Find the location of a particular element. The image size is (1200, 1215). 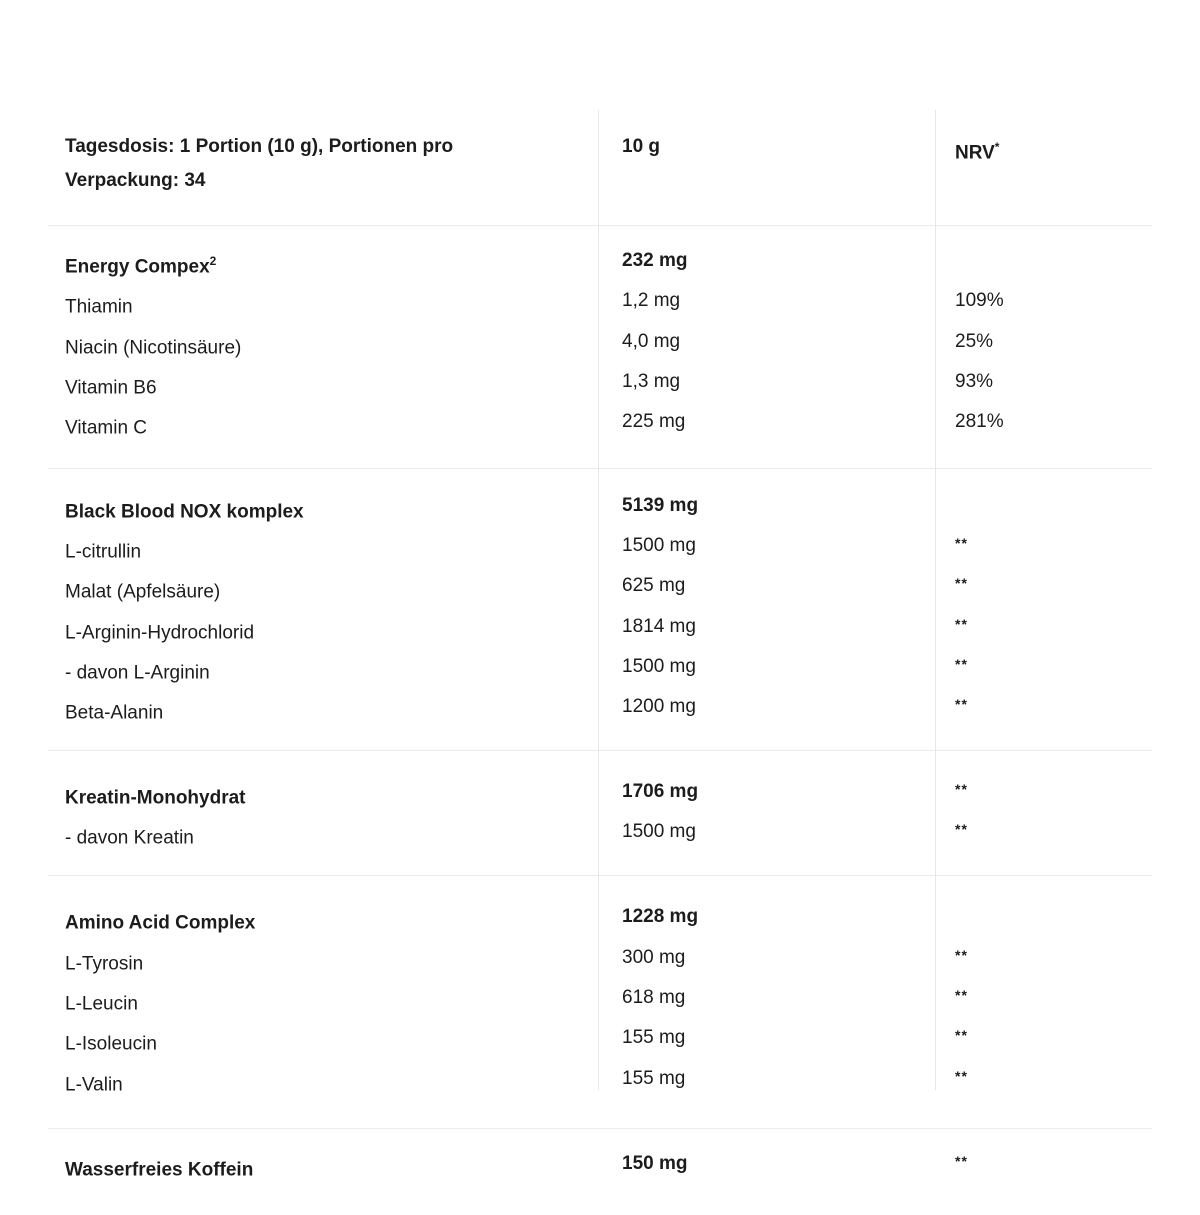

row-label-text: Wasserfreies Koffein is located at coordinates (159, 1170).